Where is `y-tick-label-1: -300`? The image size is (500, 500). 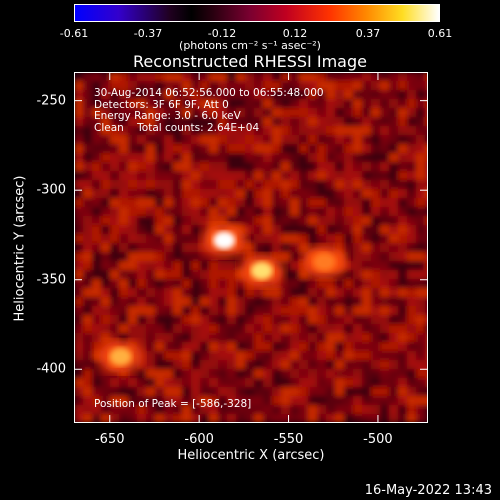
y-tick-label-1: -300 is located at coordinates (51, 190).